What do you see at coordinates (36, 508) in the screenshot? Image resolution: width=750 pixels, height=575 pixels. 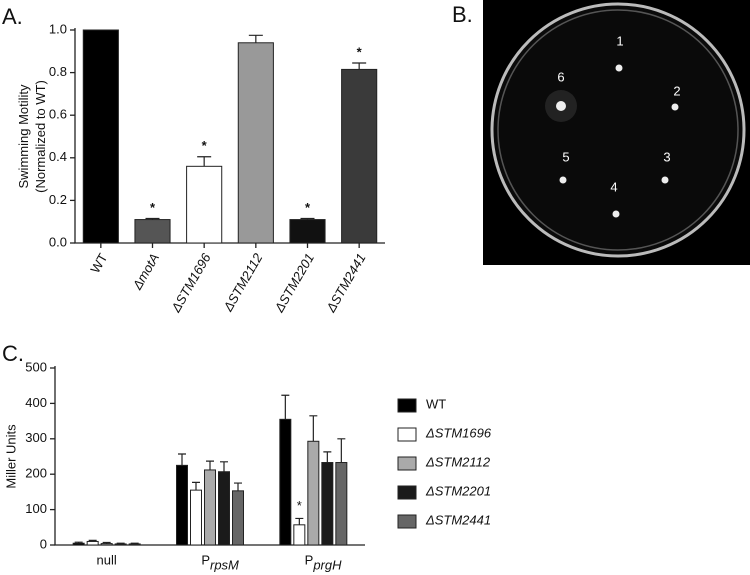 I see `y-tick-label: 100` at bounding box center [36, 508].